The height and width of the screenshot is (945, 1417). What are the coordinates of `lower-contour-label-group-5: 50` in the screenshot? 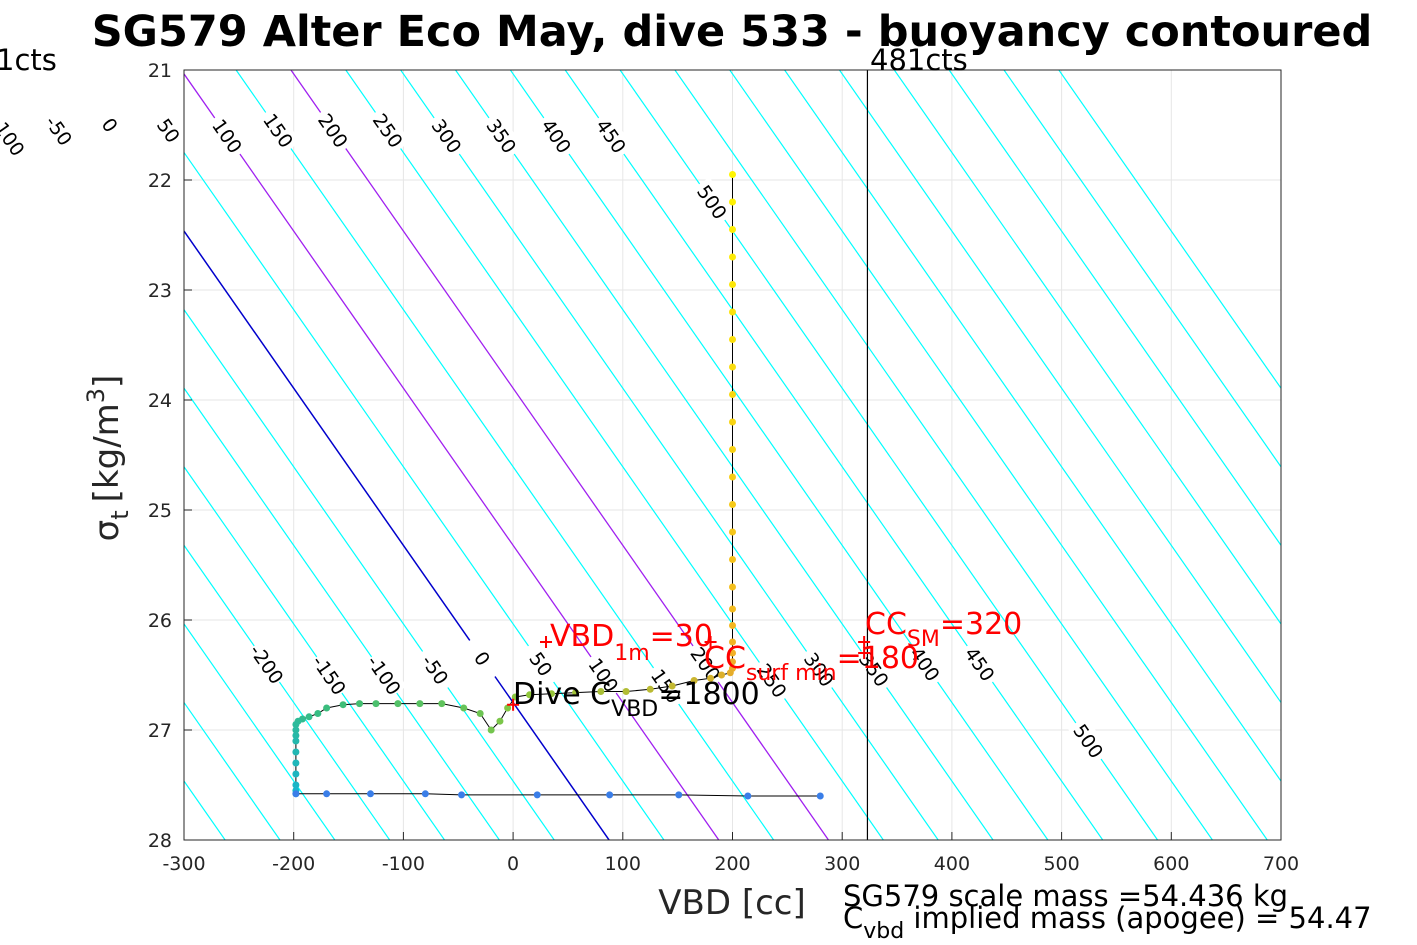 It's located at (542, 663).